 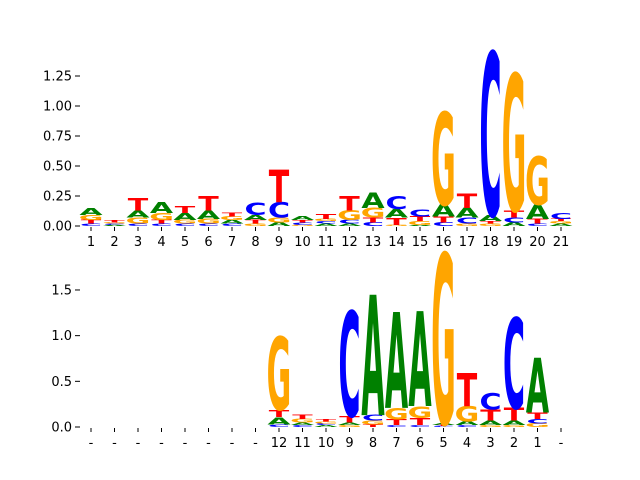 What do you see at coordinates (302, 242) in the screenshot?
I see `x-tick-label: 10` at bounding box center [302, 242].